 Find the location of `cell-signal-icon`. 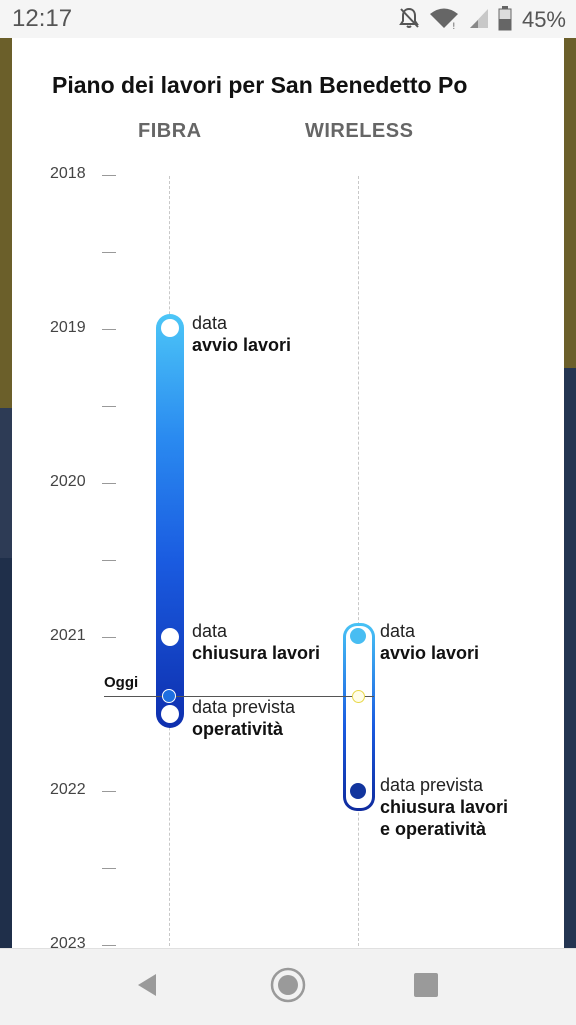

cell-signal-icon is located at coordinates (479, 20).